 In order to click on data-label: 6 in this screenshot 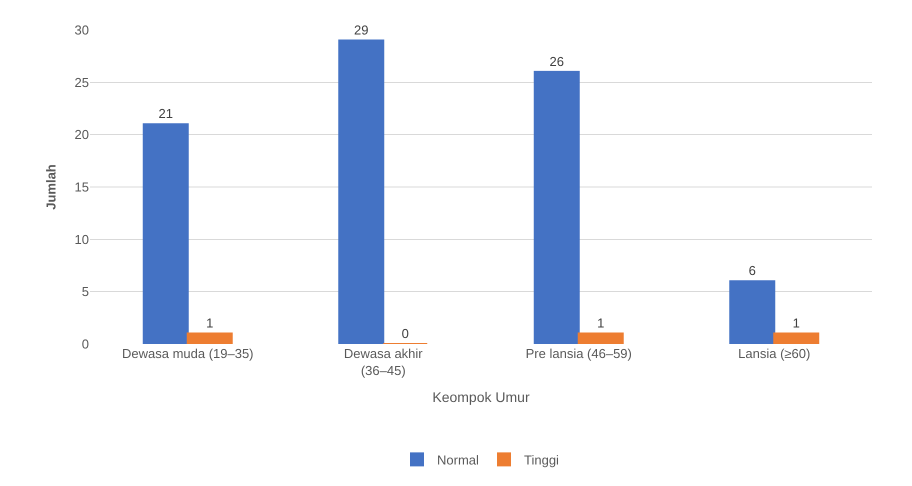, I will do `click(752, 270)`.